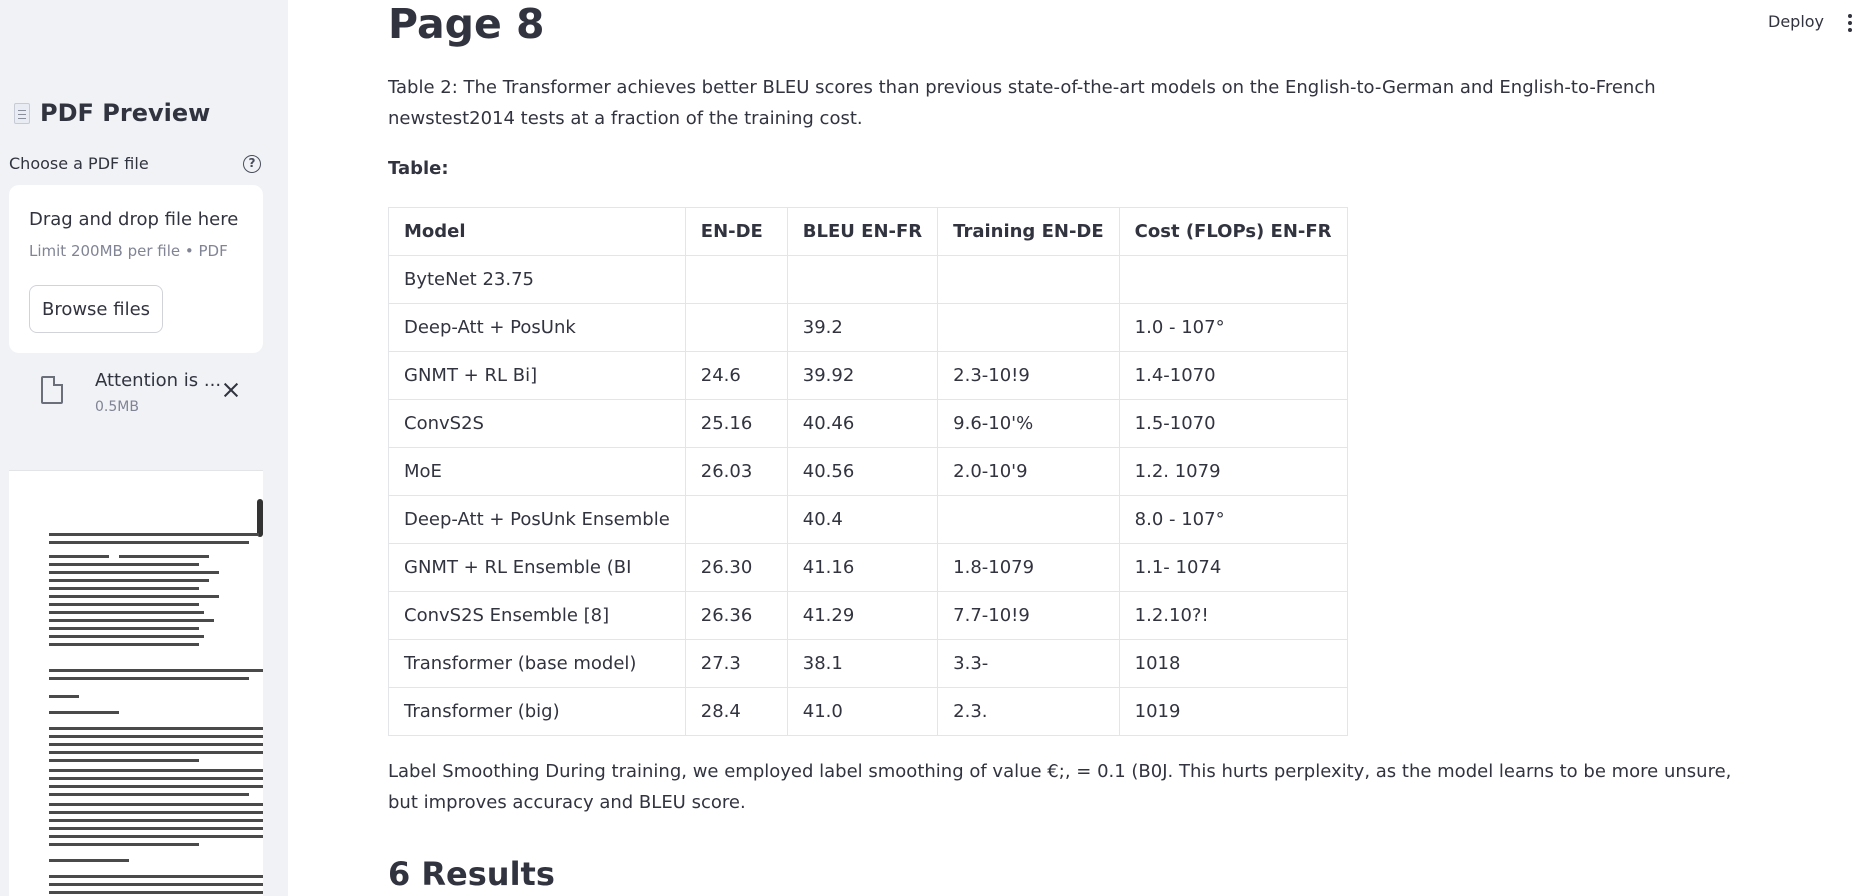 This screenshot has height=896, width=1868. I want to click on sidebar-title: PDF Preview, so click(125, 113).